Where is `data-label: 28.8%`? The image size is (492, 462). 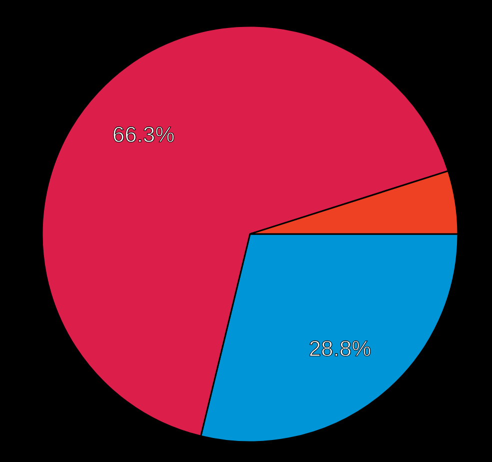
data-label: 28.8% is located at coordinates (340, 348).